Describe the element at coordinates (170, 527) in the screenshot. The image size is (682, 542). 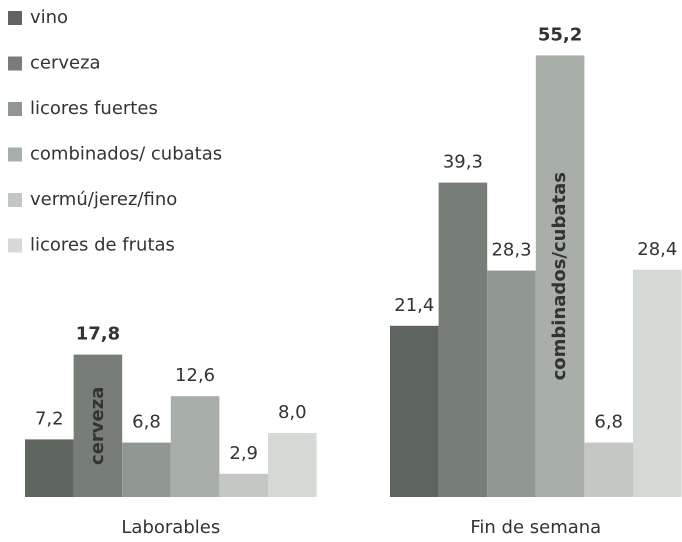
I see `x-tick-label: Laborables` at that location.